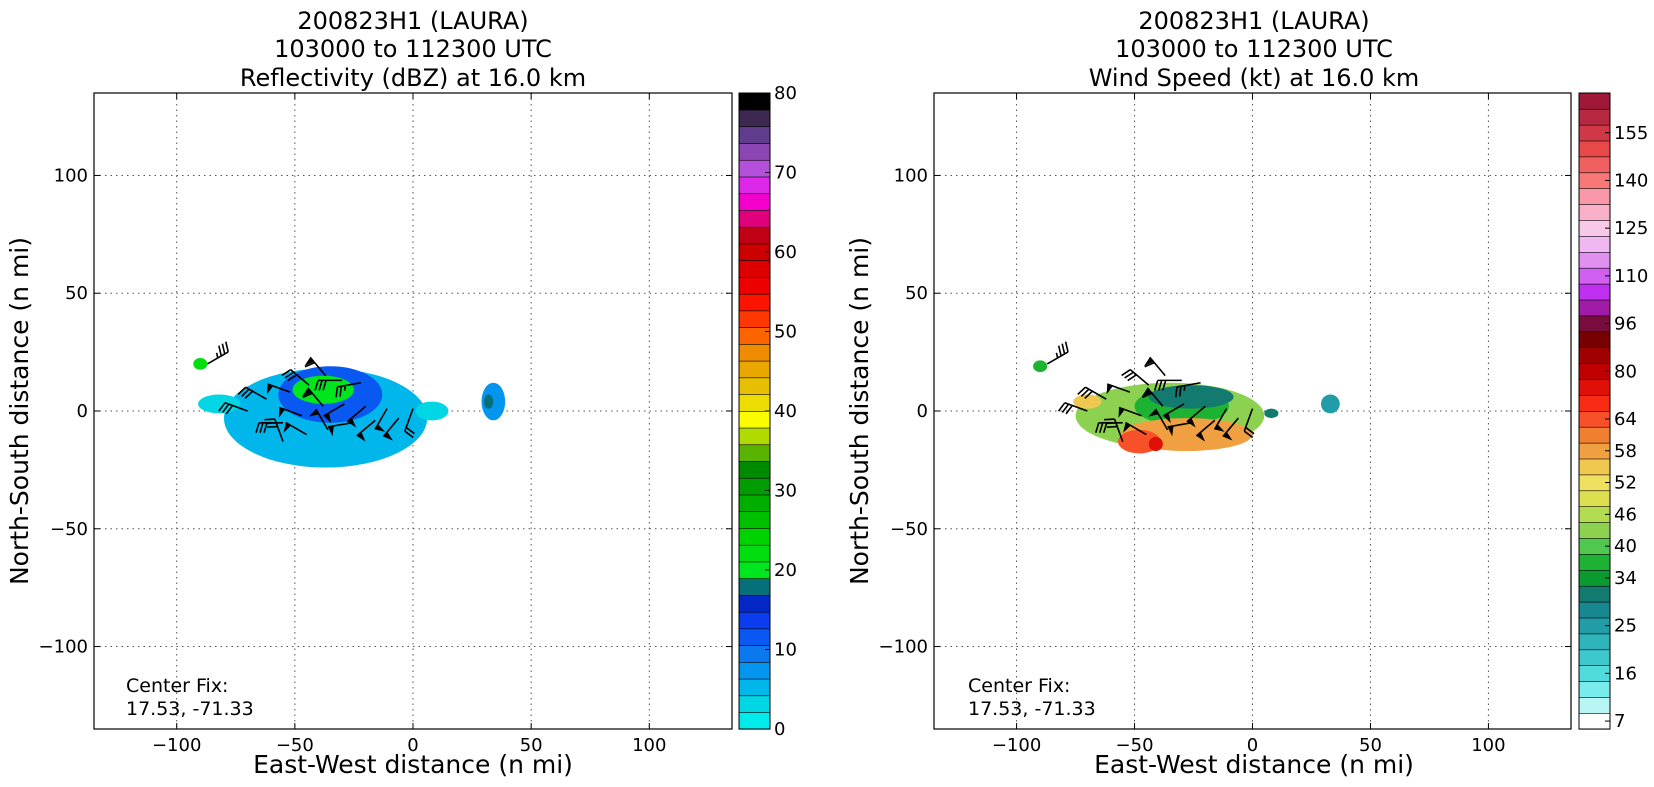 The height and width of the screenshot is (787, 1654). What do you see at coordinates (1625, 371) in the screenshot?
I see `colorbar-tick-label: 80` at bounding box center [1625, 371].